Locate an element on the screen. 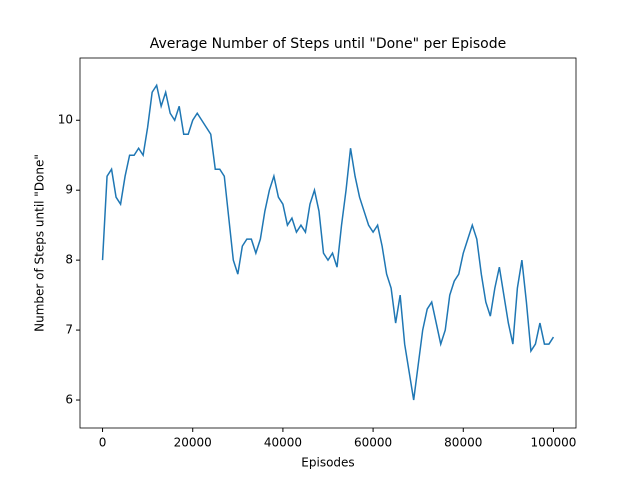 This screenshot has height=484, width=640. x-tick-label: 20000 is located at coordinates (193, 443).